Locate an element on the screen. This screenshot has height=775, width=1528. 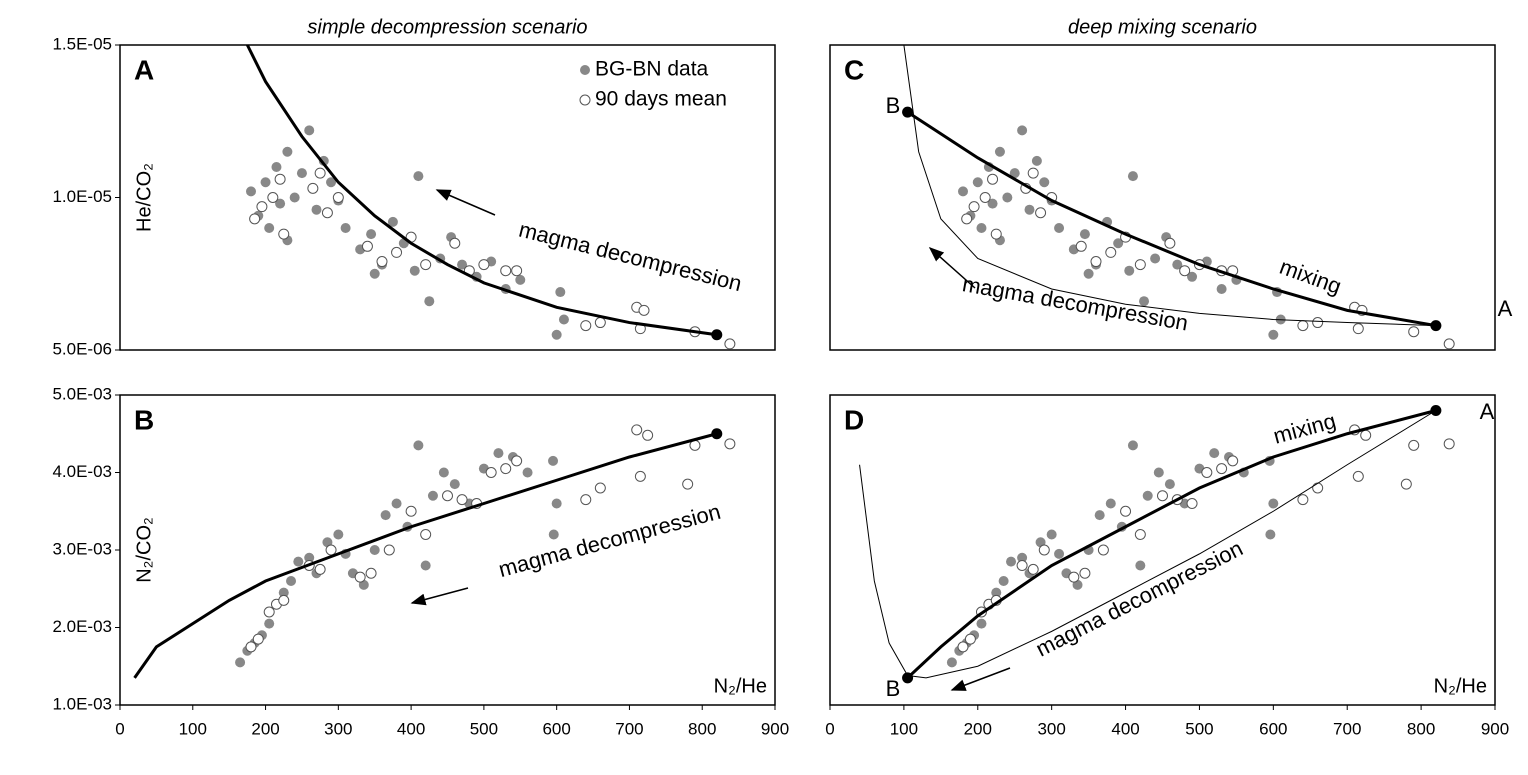
x-tick-label: 500 is located at coordinates (484, 728).